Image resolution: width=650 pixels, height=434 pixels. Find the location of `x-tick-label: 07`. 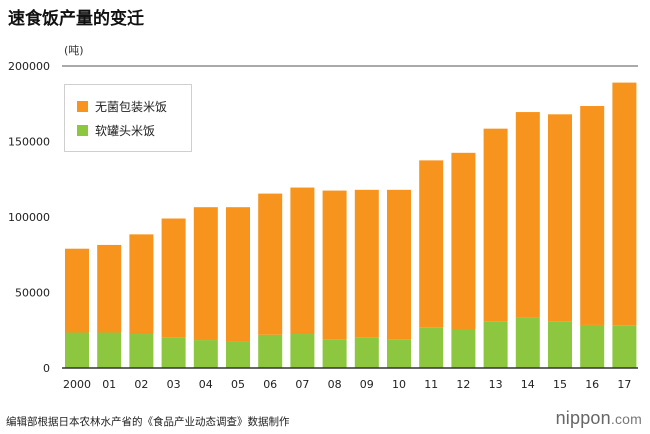

x-tick-label: 07 is located at coordinates (302, 384).